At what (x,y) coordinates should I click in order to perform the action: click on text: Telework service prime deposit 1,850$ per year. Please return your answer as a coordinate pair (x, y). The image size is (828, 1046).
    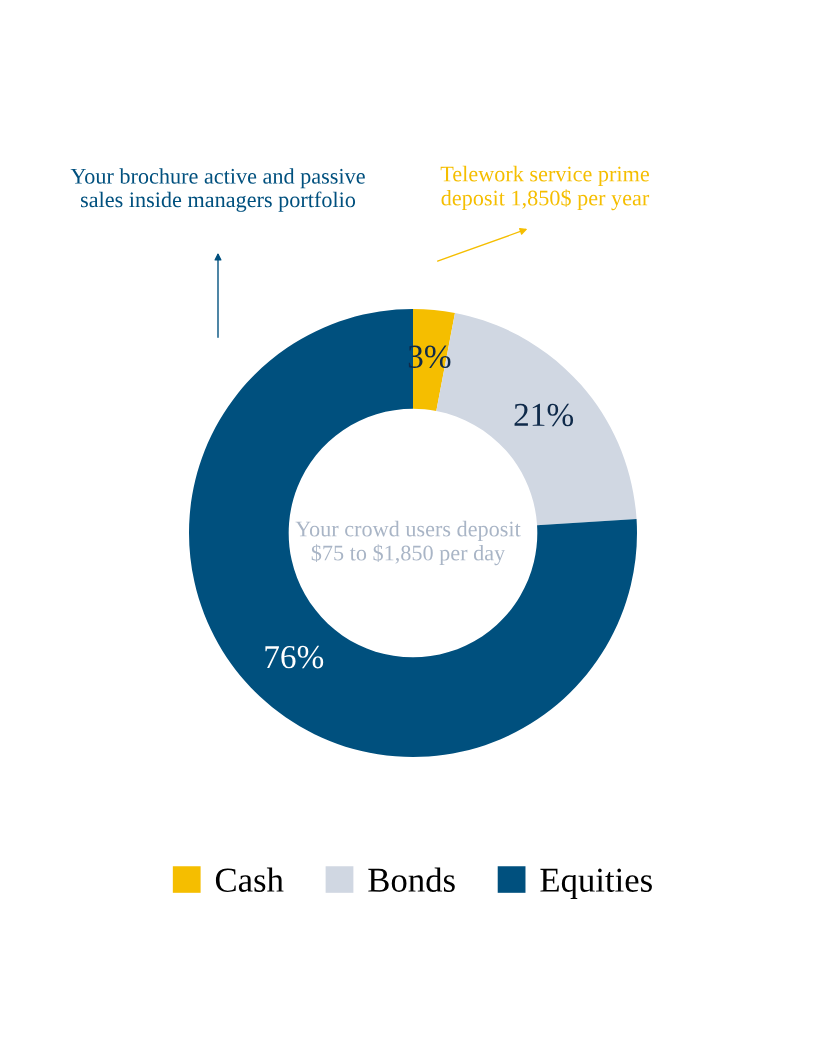
    Looking at the image, I should click on (545, 188).